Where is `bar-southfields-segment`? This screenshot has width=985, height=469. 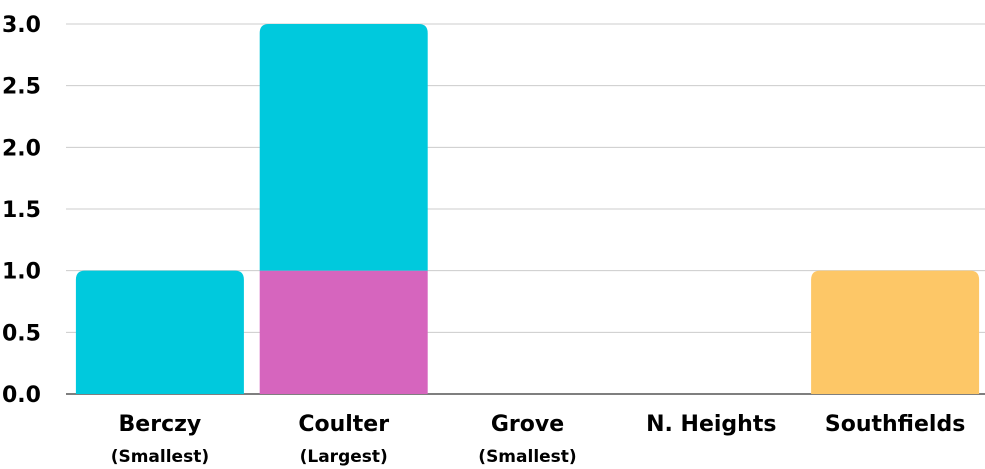 bar-southfields-segment is located at coordinates (895, 332).